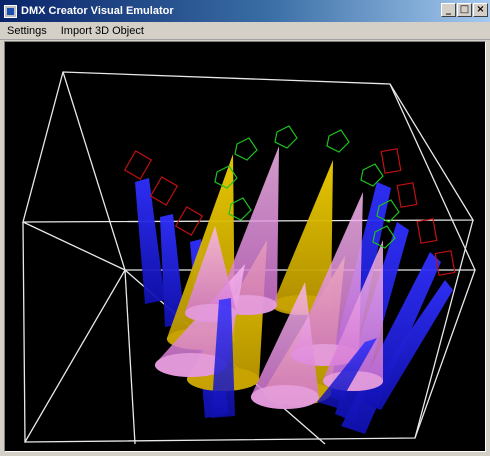  Describe the element at coordinates (10, 11) in the screenshot. I see `app-icon` at that location.